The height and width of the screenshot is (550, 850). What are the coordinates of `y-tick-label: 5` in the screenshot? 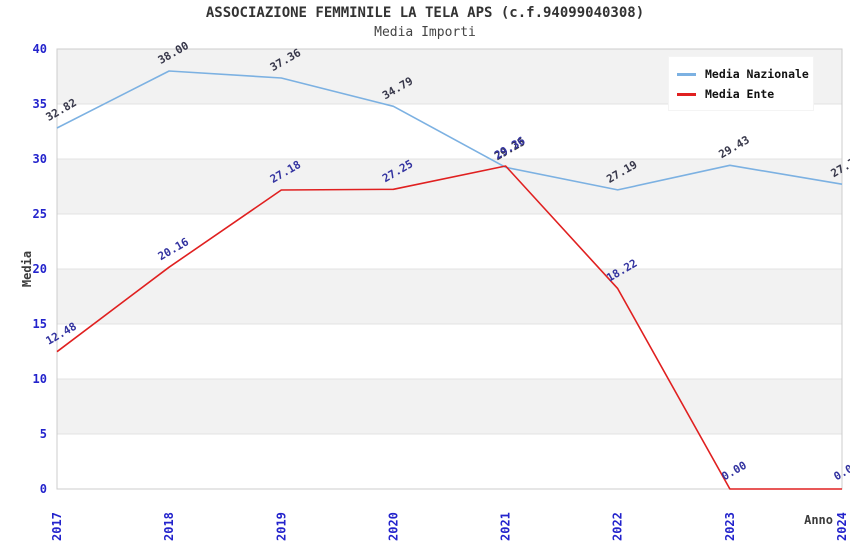 It's located at (43, 434).